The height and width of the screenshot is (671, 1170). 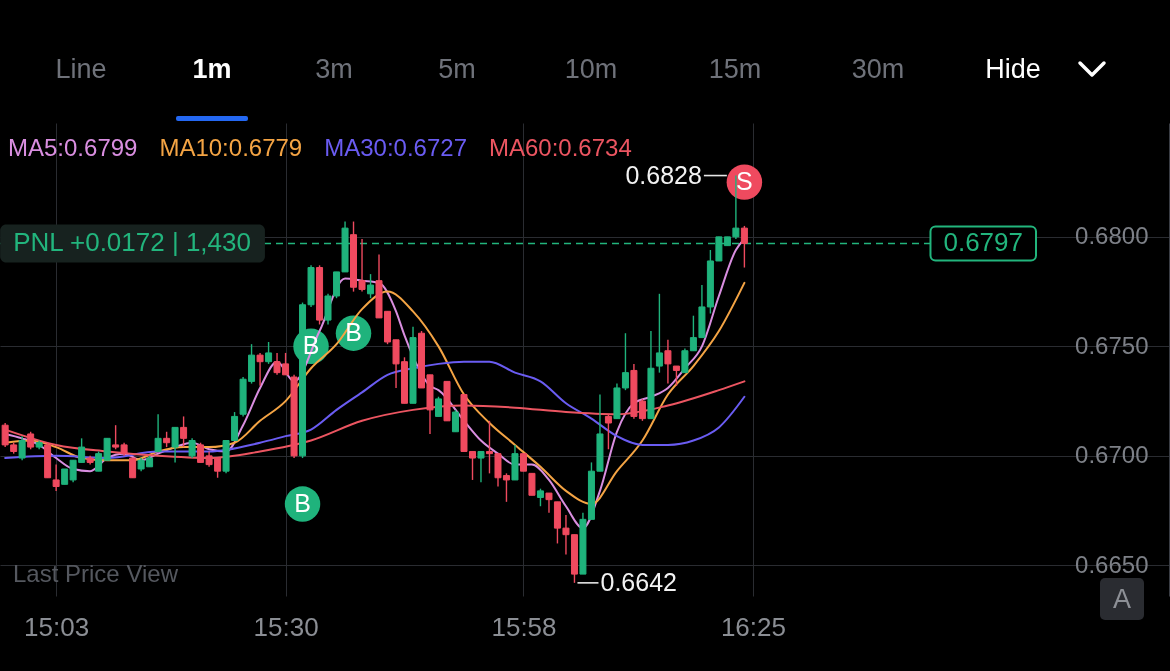 What do you see at coordinates (1112, 564) in the screenshot?
I see `y-tick-label: 0.6650` at bounding box center [1112, 564].